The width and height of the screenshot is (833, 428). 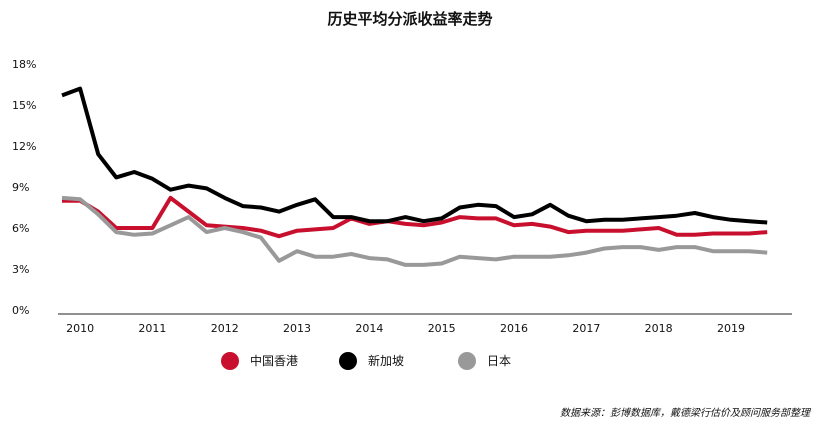 I want to click on chart-title: 历史平均分派收益率走势, so click(x=409, y=19).